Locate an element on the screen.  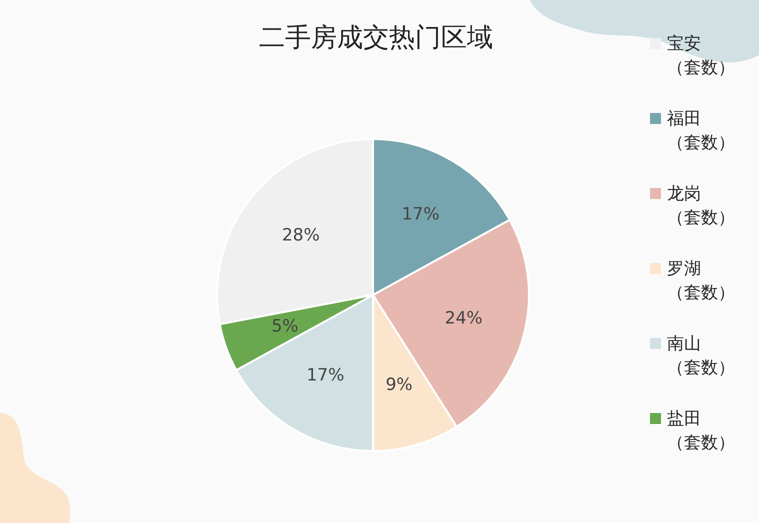
legend-label: 宝安（套数） is located at coordinates (701, 56).